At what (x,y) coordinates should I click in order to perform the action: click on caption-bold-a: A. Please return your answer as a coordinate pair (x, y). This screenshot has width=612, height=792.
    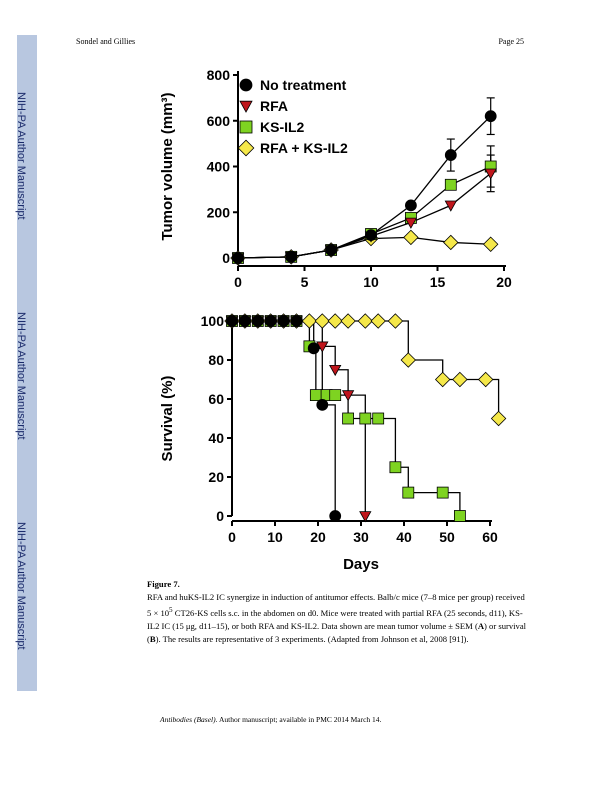
    Looking at the image, I should click on (481, 625).